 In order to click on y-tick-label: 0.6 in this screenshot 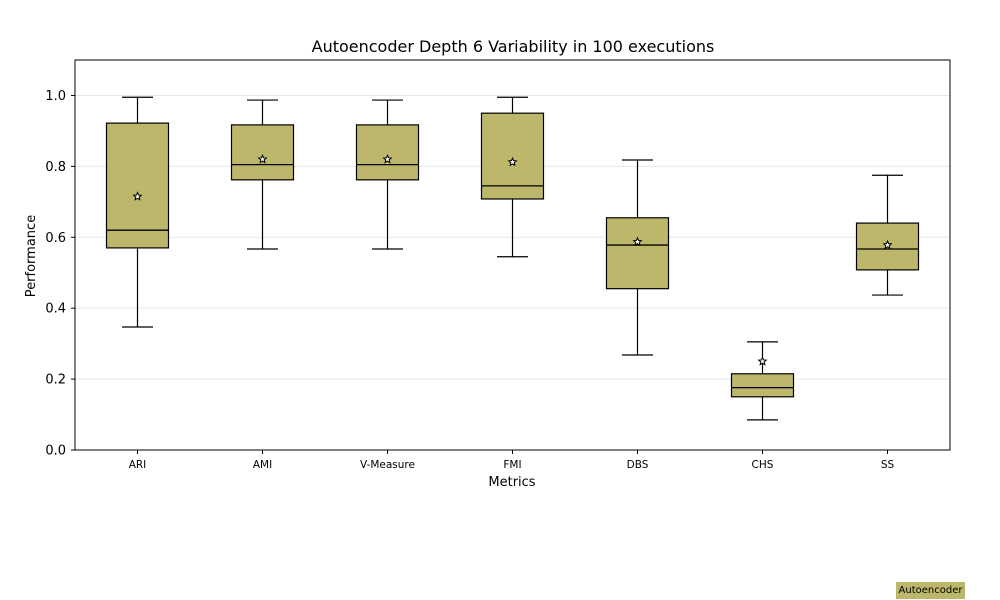, I will do `click(55, 238)`.